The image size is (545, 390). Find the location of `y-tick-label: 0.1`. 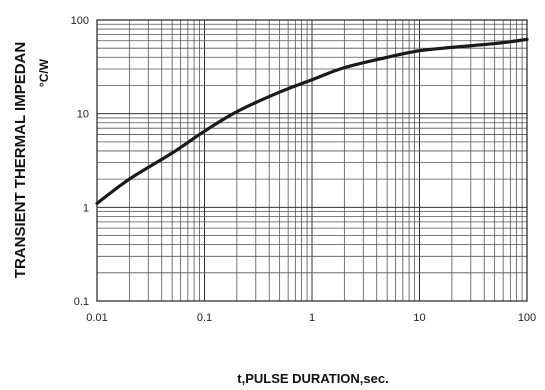

y-tick-label: 0.1 is located at coordinates (81, 302).